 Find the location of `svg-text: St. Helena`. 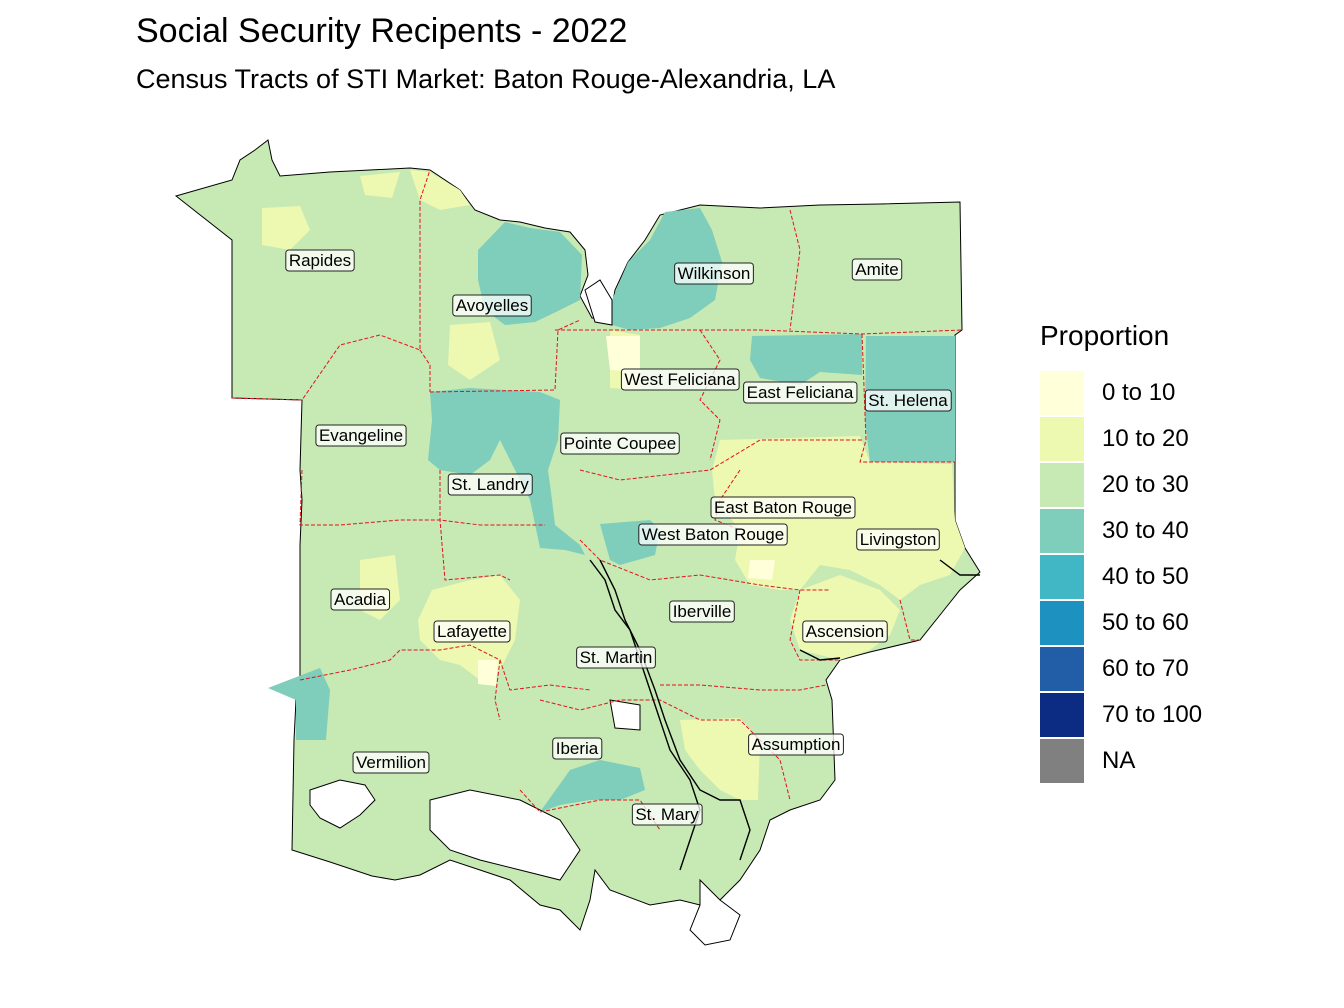

svg-text: St. Helena is located at coordinates (908, 400).